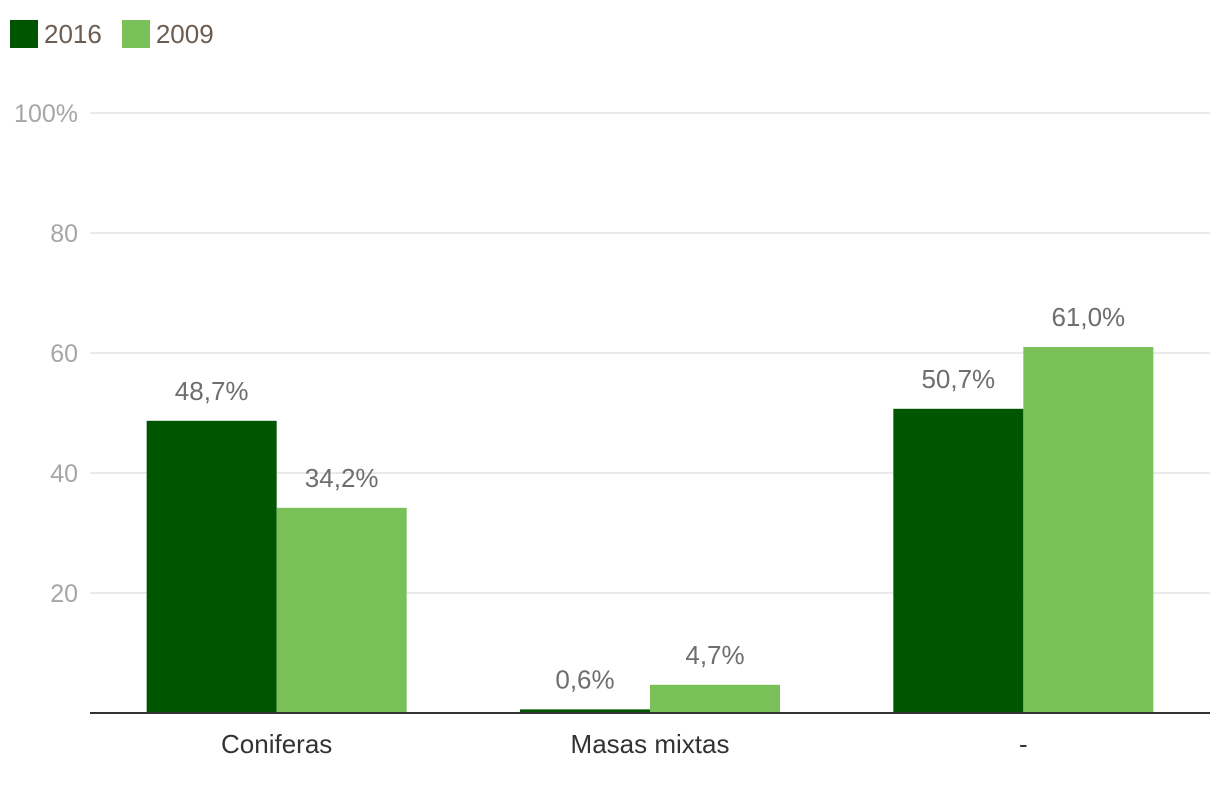 The width and height of the screenshot is (1220, 788). Describe the element at coordinates (276, 744) in the screenshot. I see `x-category-label: Coniferas` at that location.